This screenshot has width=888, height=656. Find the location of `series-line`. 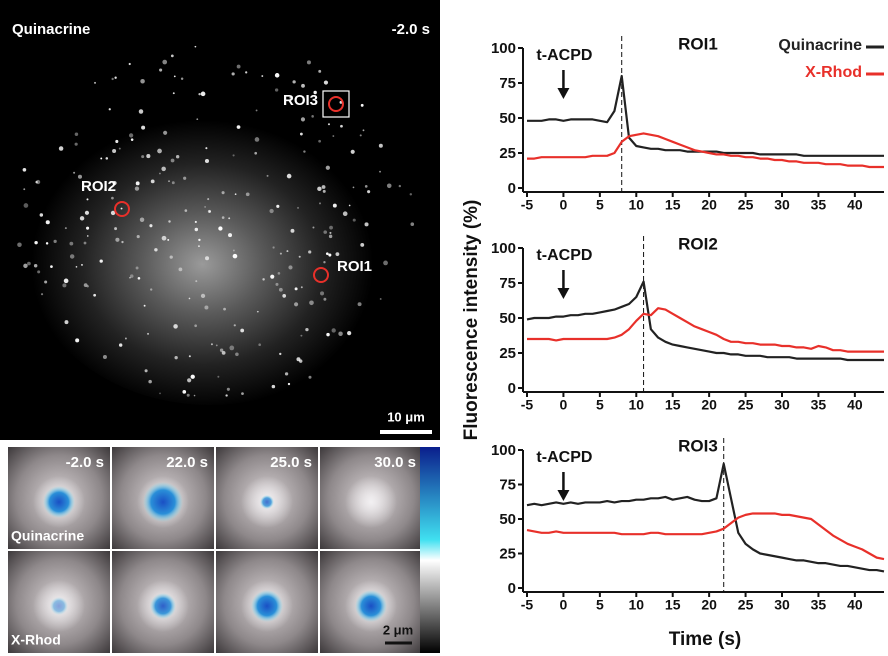

series-line is located at coordinates (705, 330).